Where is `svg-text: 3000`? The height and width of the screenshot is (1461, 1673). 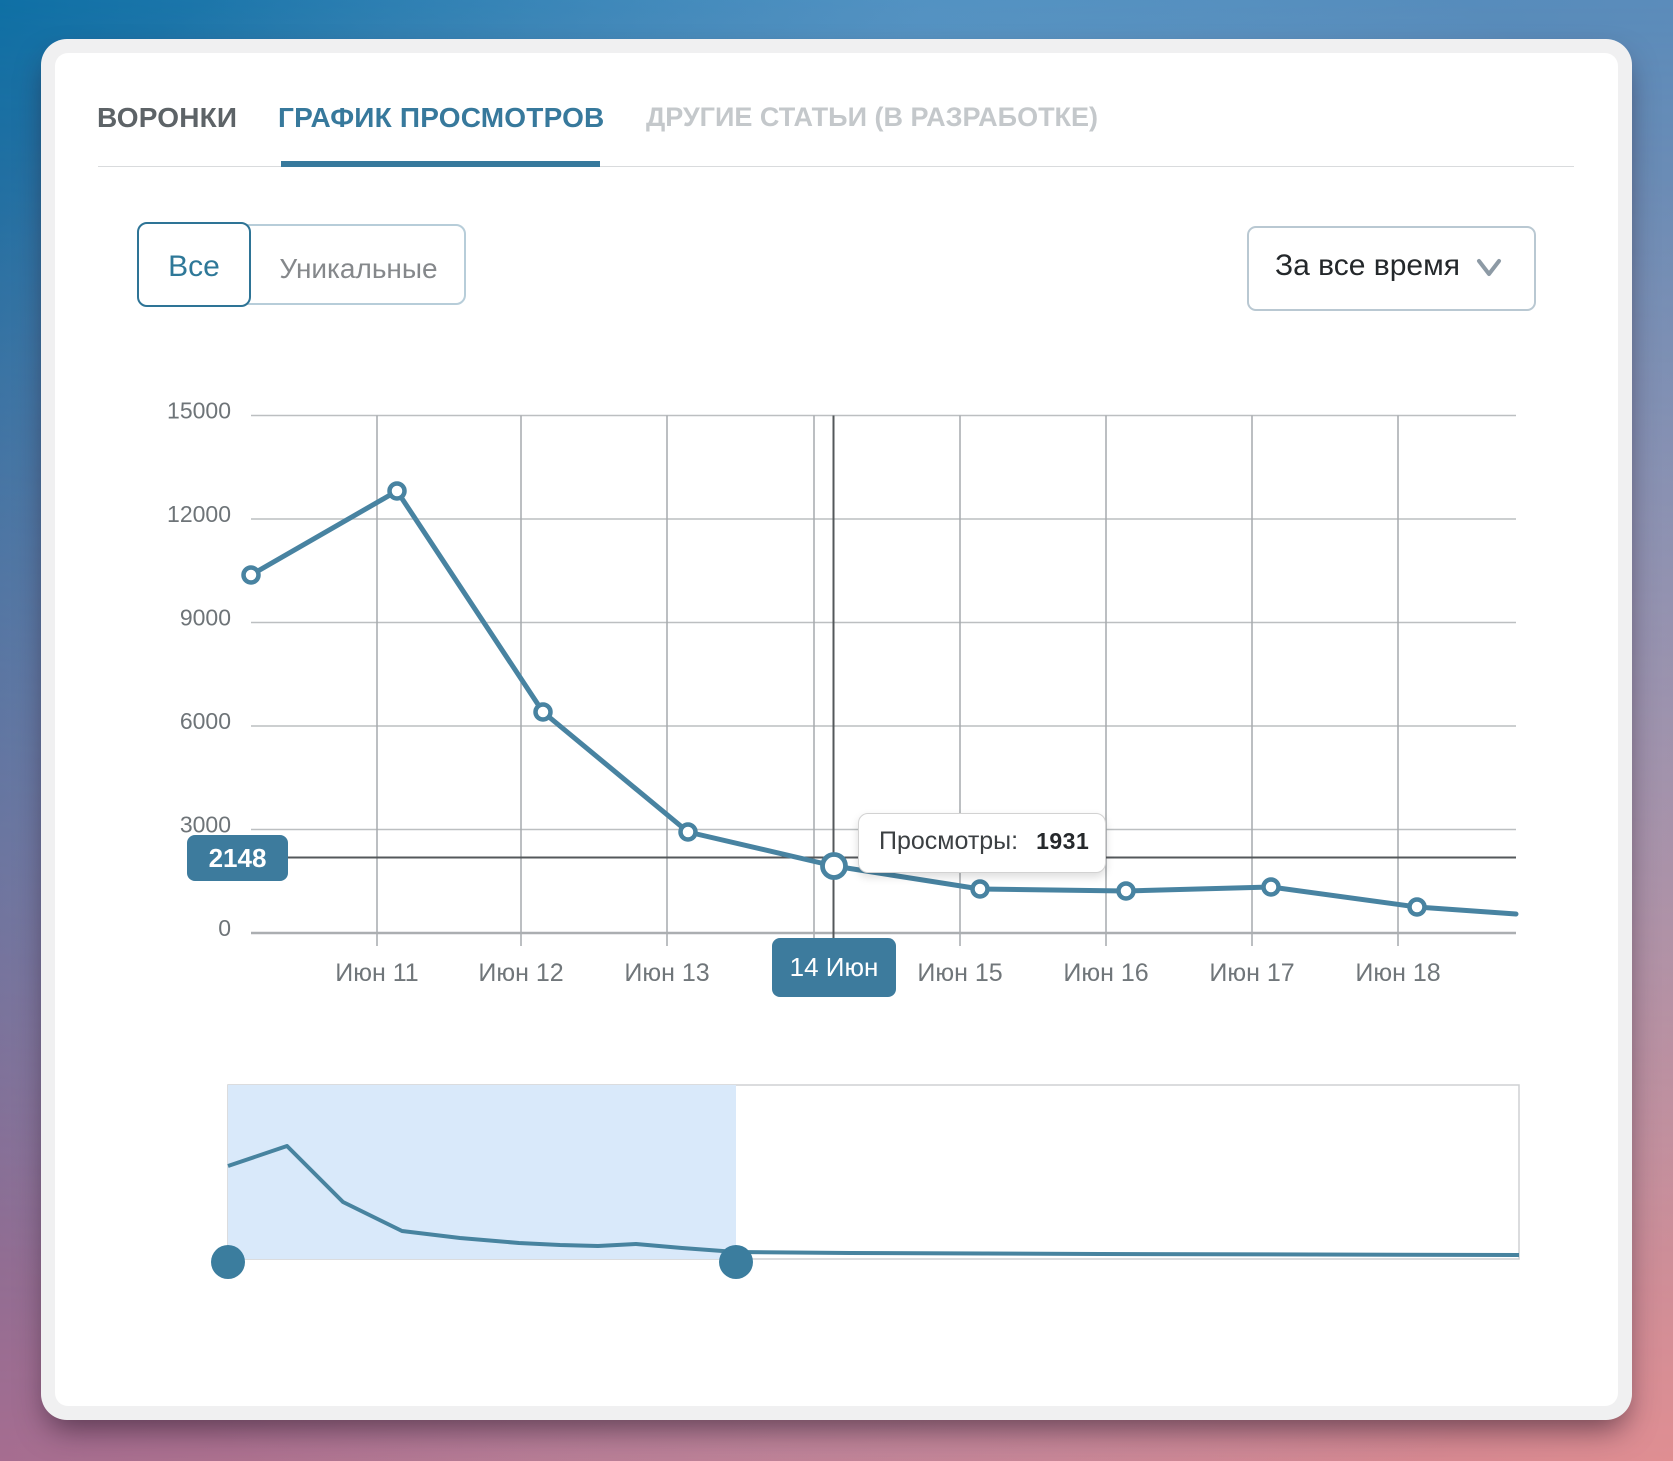 svg-text: 3000 is located at coordinates (205, 825).